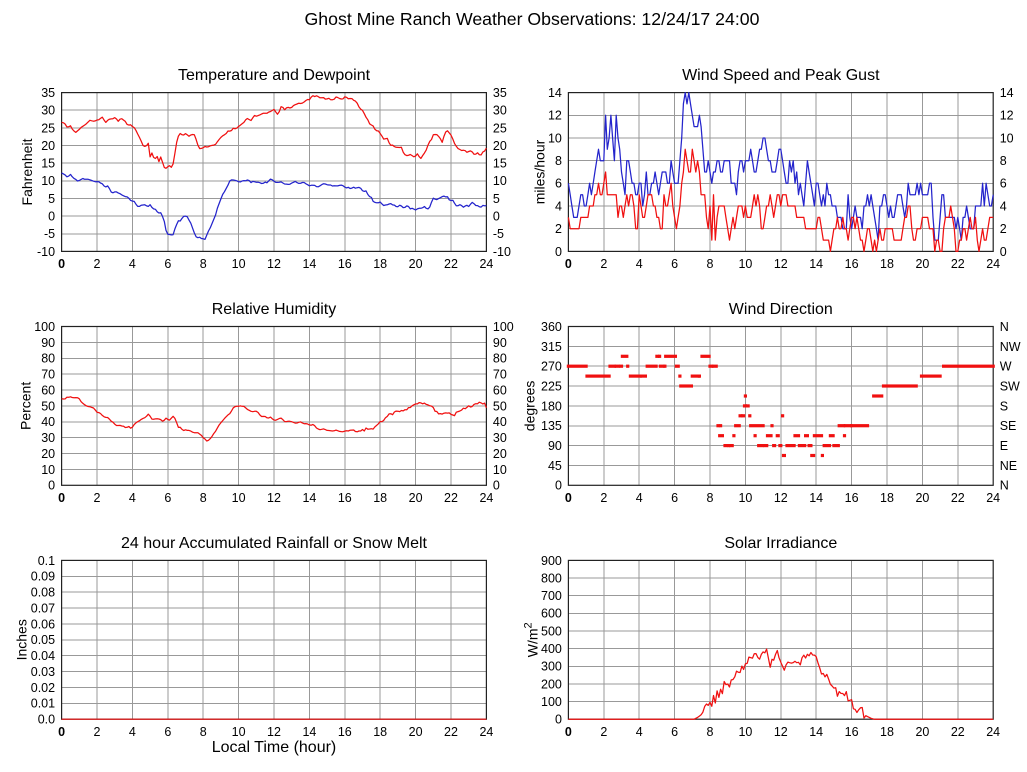 The image size is (1027, 772). What do you see at coordinates (1006, 367) in the screenshot?
I see `svg-text: W` at bounding box center [1006, 367].